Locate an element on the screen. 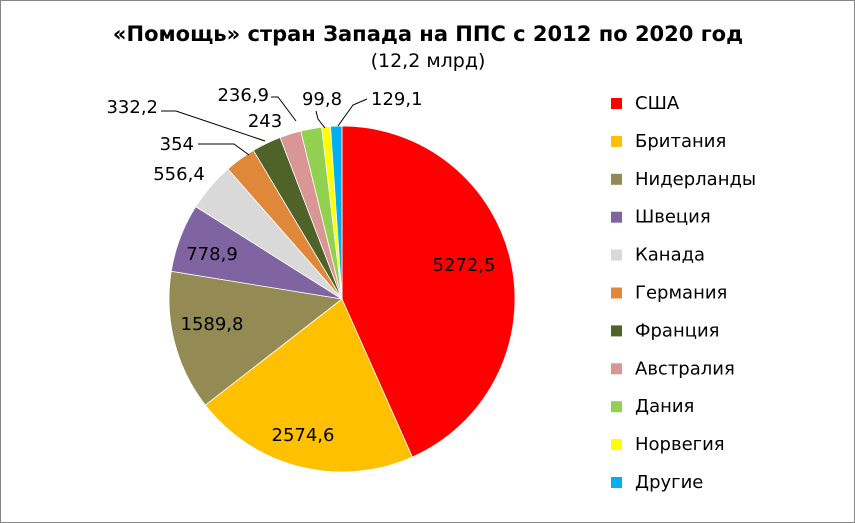 This screenshot has width=855, height=523. legend-entry: Нидерланды is located at coordinates (695, 179).